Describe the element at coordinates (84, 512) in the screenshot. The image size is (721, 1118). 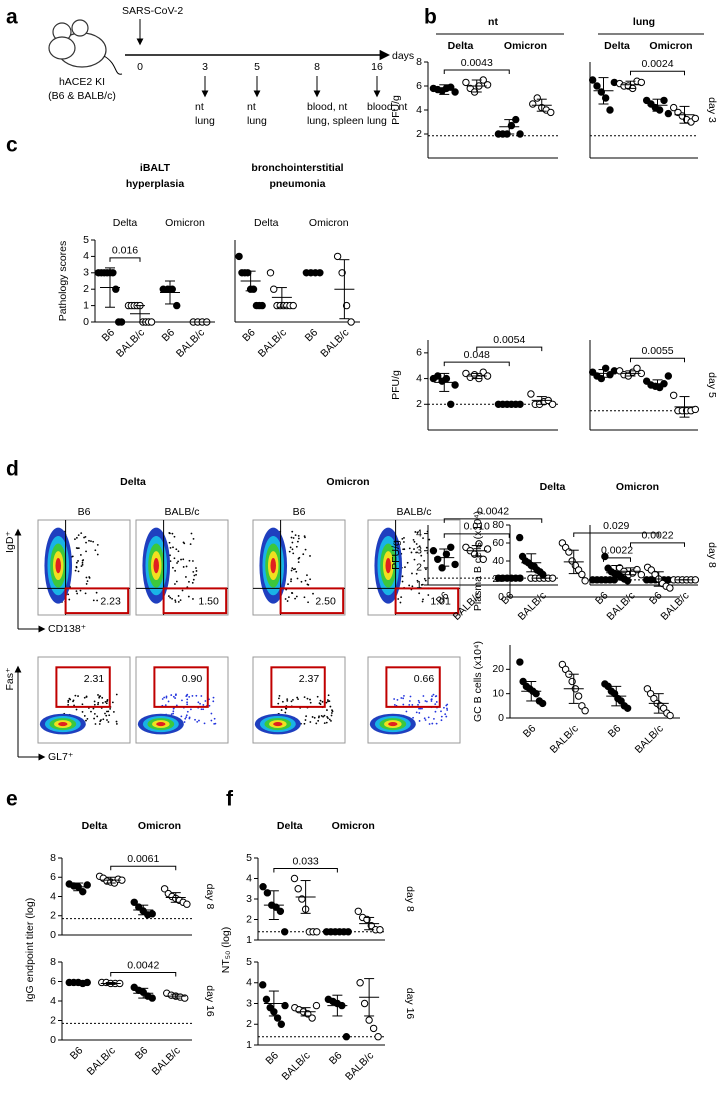
I see `mouse-header: B6` at that location.